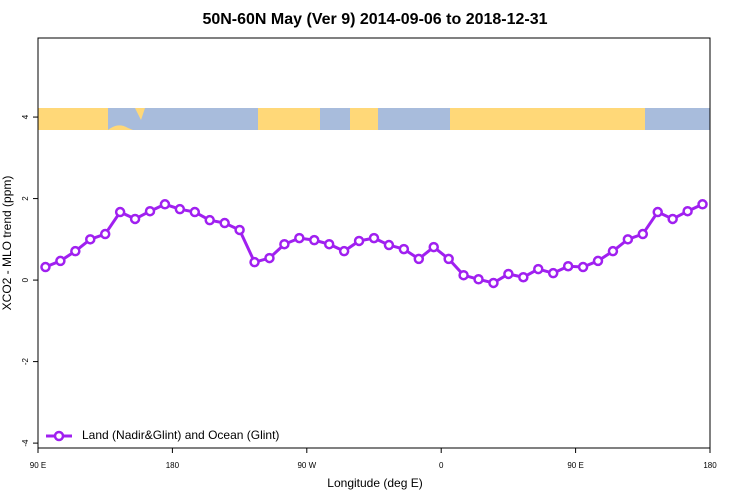 The height and width of the screenshot is (500, 750). Describe the element at coordinates (180, 435) in the screenshot. I see `legend-label: Land (Nadir&Glint) and Ocean (Glint)` at that location.